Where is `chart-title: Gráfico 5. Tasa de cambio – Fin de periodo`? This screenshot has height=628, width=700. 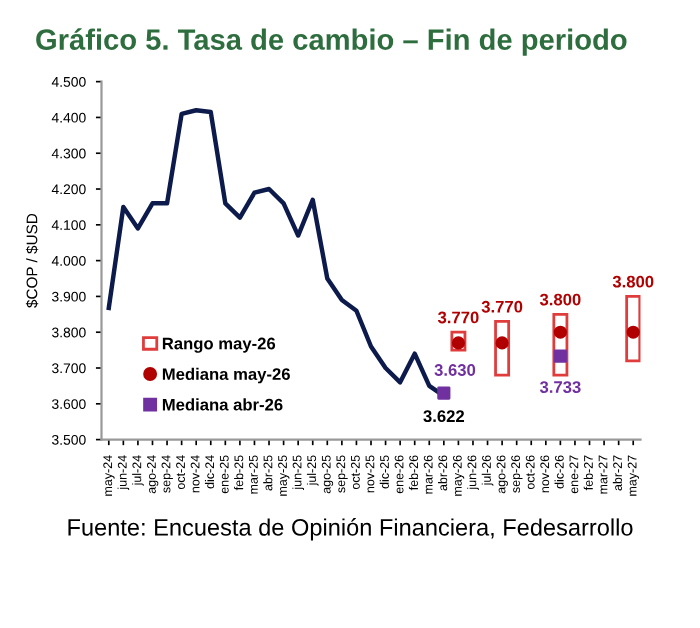
chart-title: Gráfico 5. Tasa de cambio – Fin de periodo is located at coordinates (331, 42).